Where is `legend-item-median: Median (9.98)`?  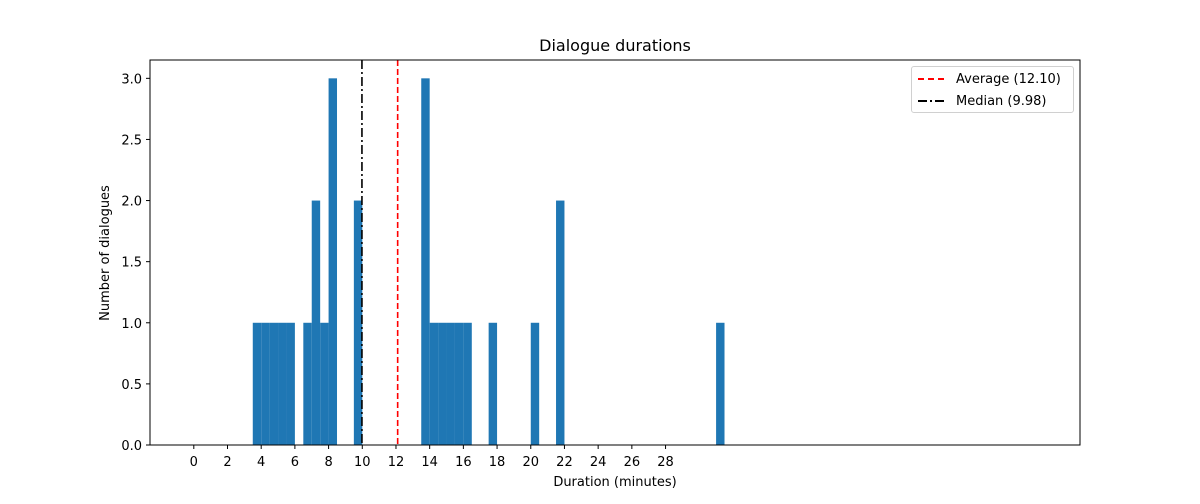
legend-item-median: Median (9.98) is located at coordinates (982, 101).